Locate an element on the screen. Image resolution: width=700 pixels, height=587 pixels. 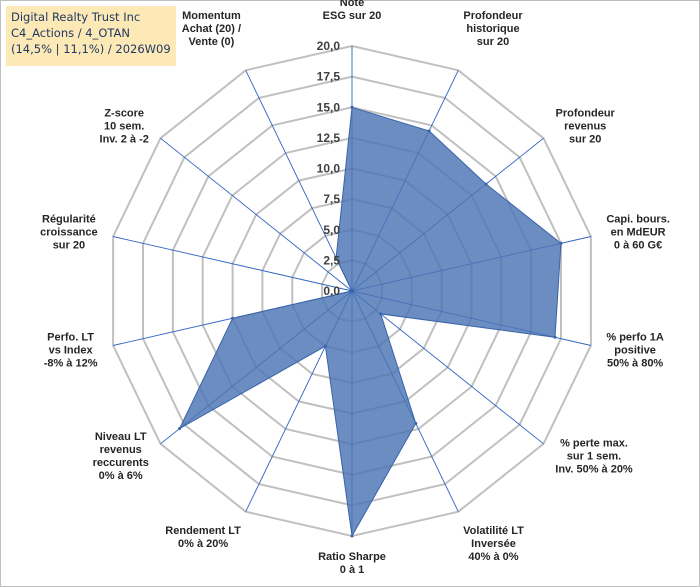
axis-label: Rendement LT 0% à 20% is located at coordinates (203, 537).